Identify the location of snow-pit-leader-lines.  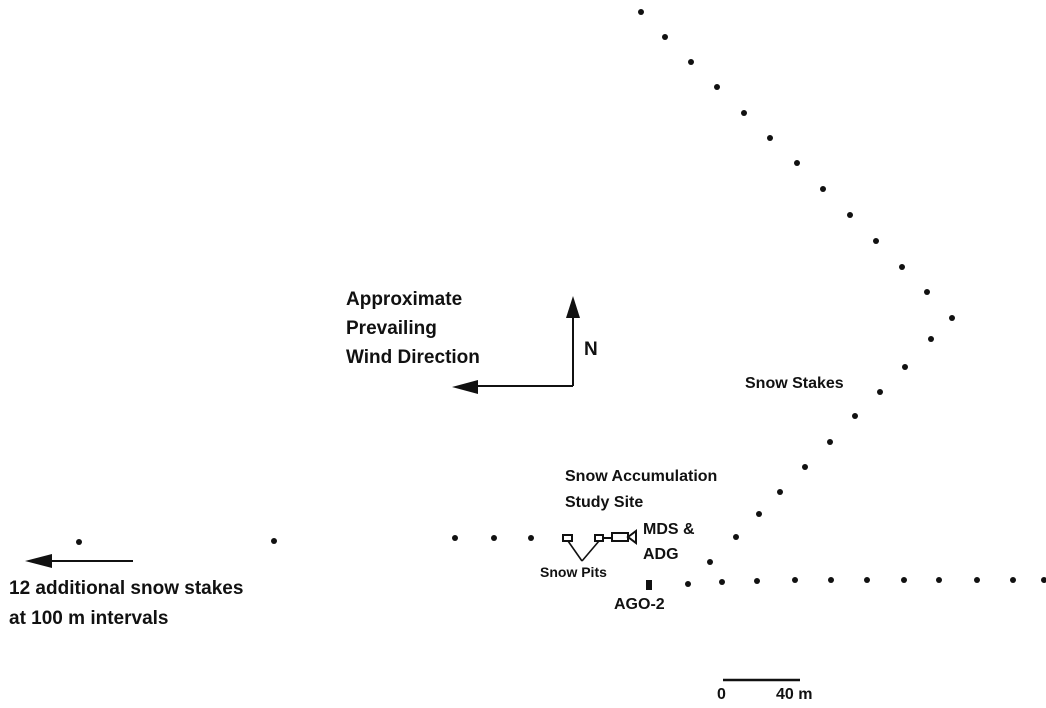
(583, 551).